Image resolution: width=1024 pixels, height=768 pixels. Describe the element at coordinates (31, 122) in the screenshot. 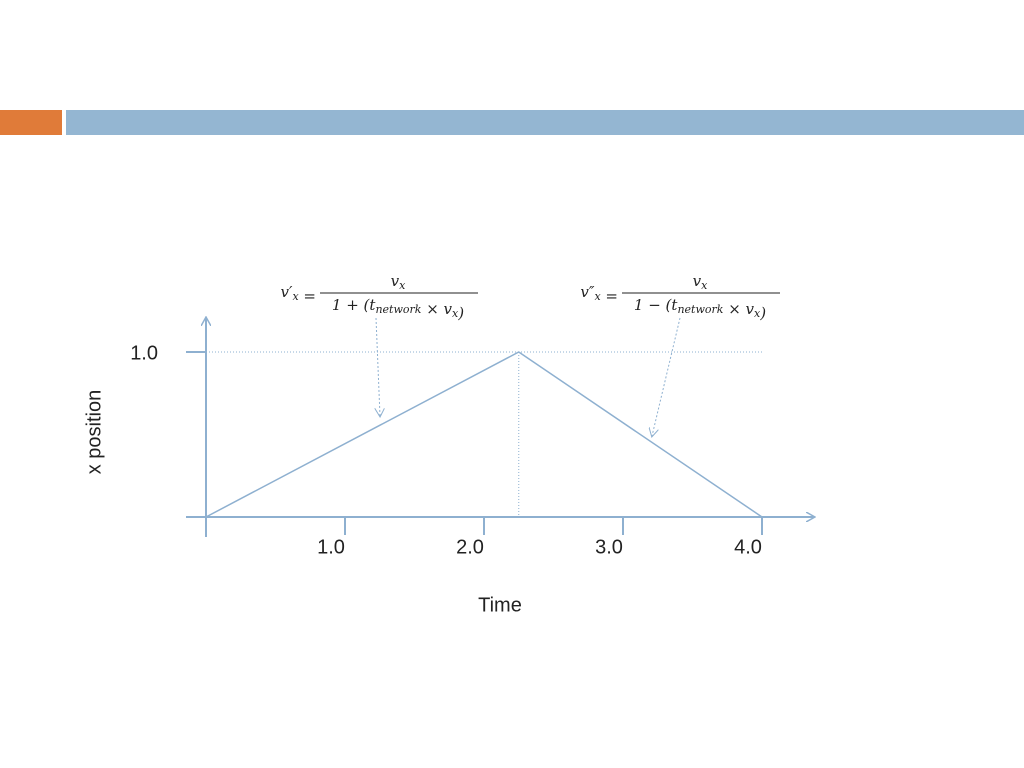

I see `accent-bar` at that location.